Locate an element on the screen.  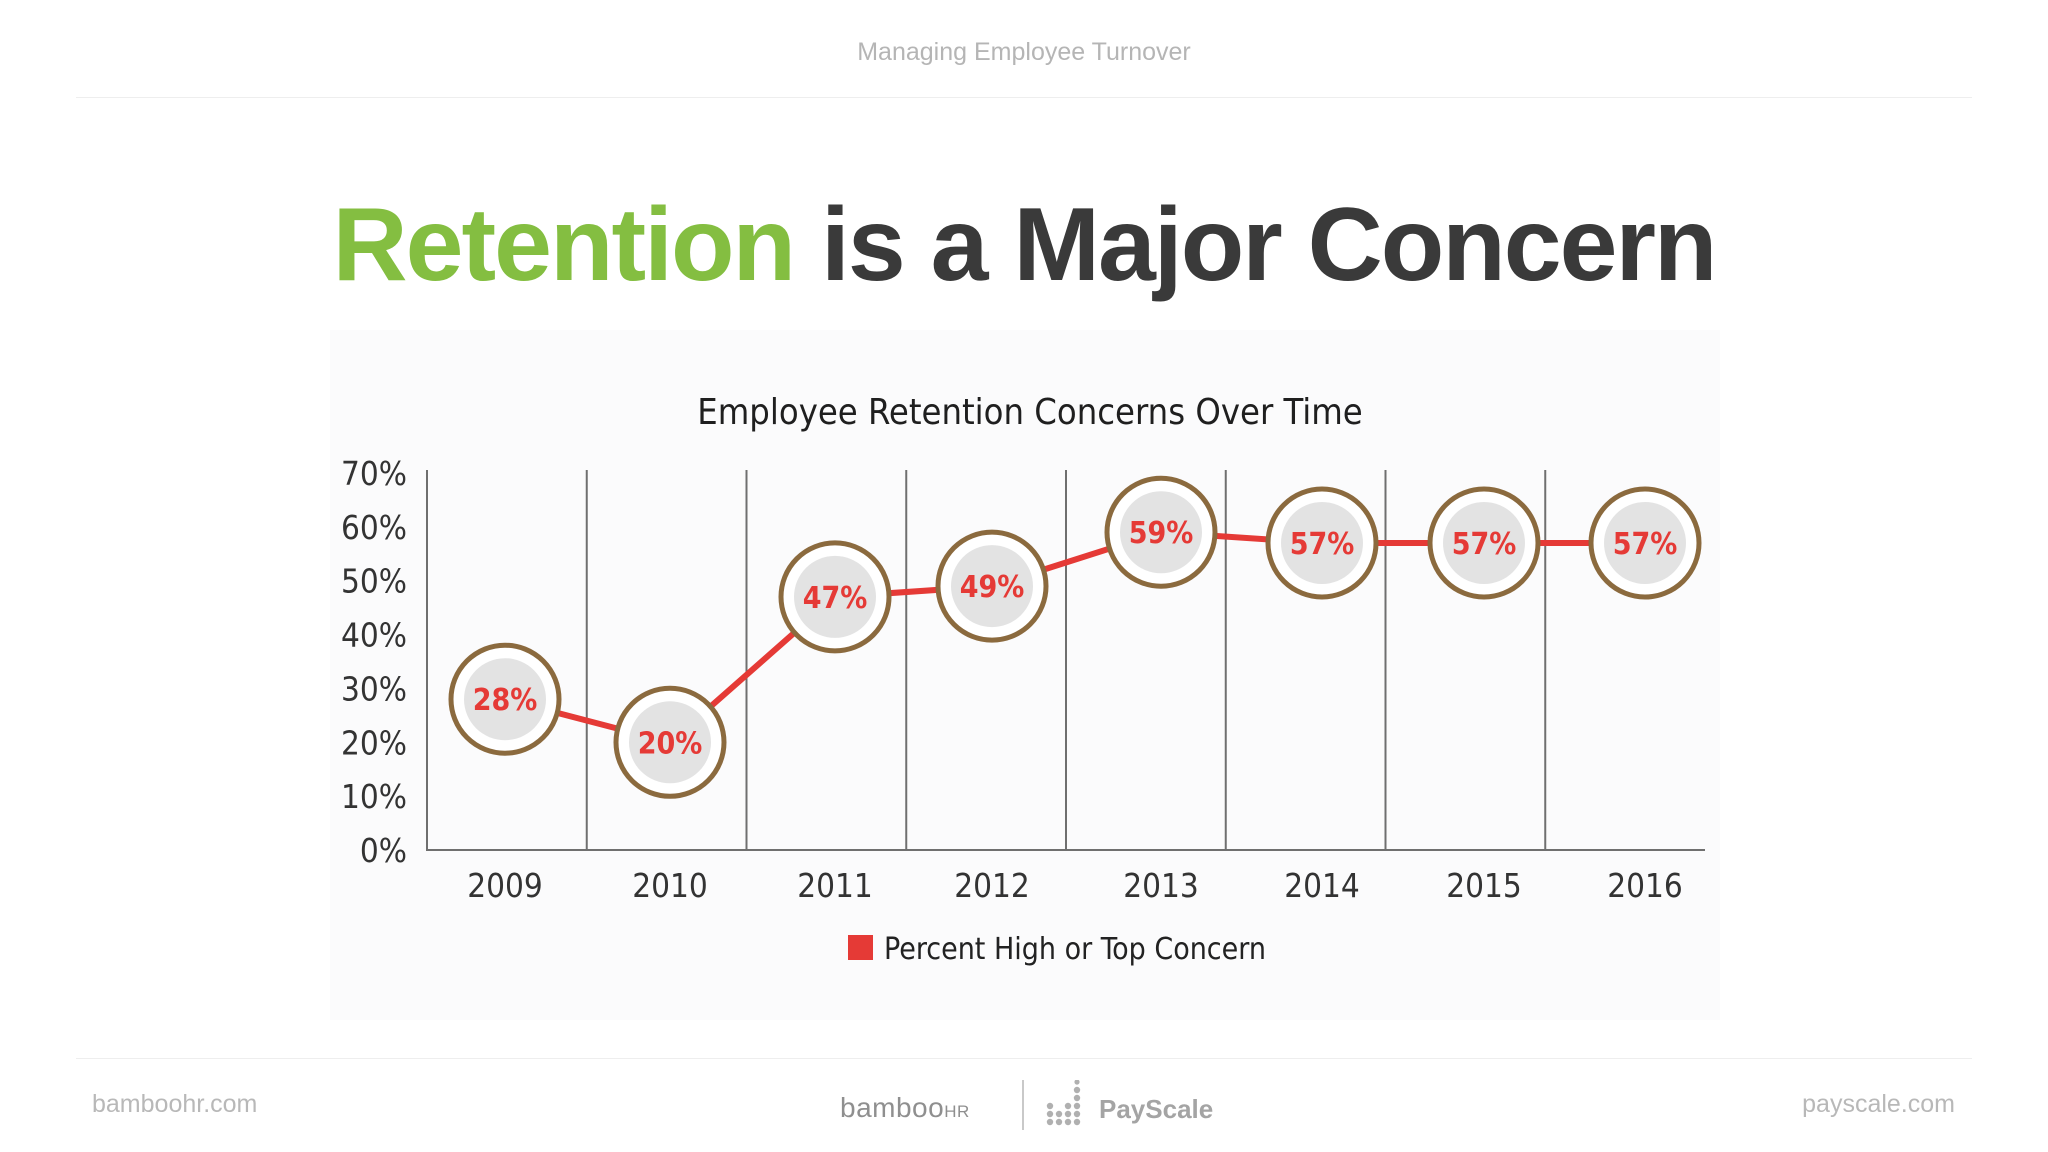
title-accent: Retention is located at coordinates (564, 245).